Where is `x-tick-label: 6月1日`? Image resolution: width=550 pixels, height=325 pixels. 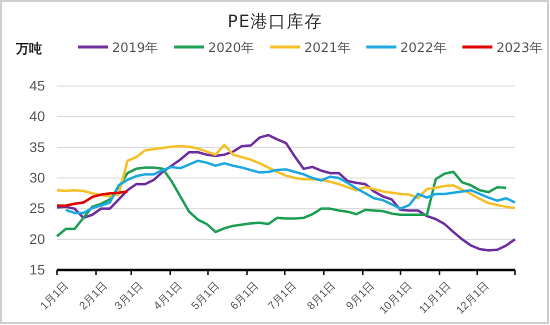
x-tick-label: 6月1日 is located at coordinates (245, 296).